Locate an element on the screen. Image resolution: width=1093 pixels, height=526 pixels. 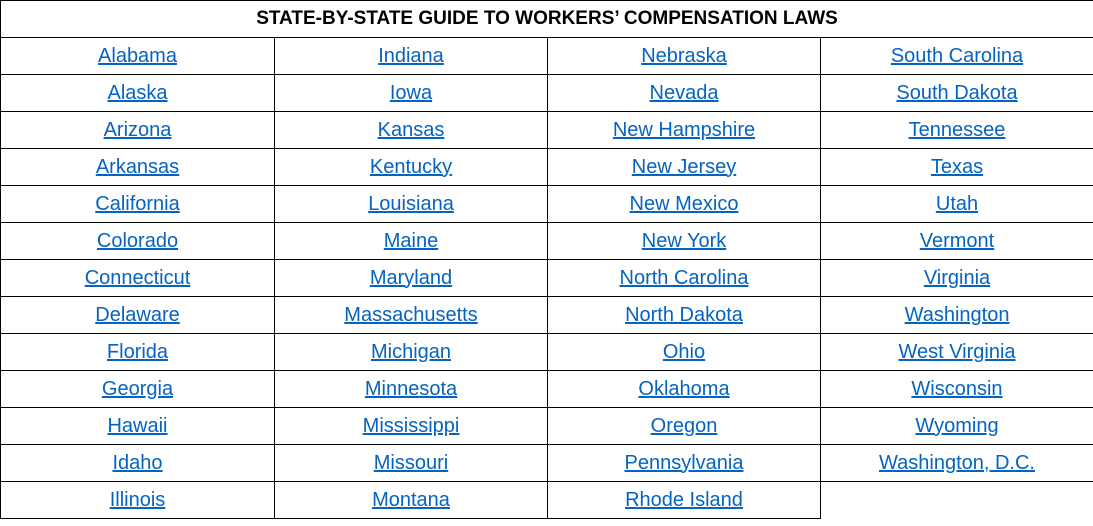
table-cell: Arizona is located at coordinates (137, 130).